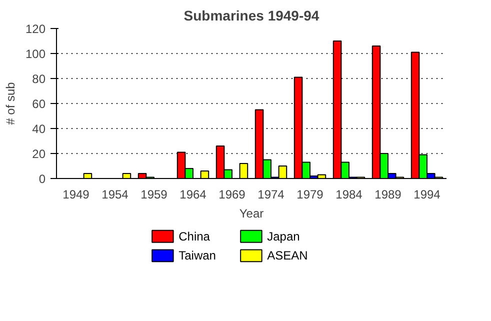 The width and height of the screenshot is (491, 321). What do you see at coordinates (349, 195) in the screenshot?
I see `x-tick-label: 1984` at bounding box center [349, 195].